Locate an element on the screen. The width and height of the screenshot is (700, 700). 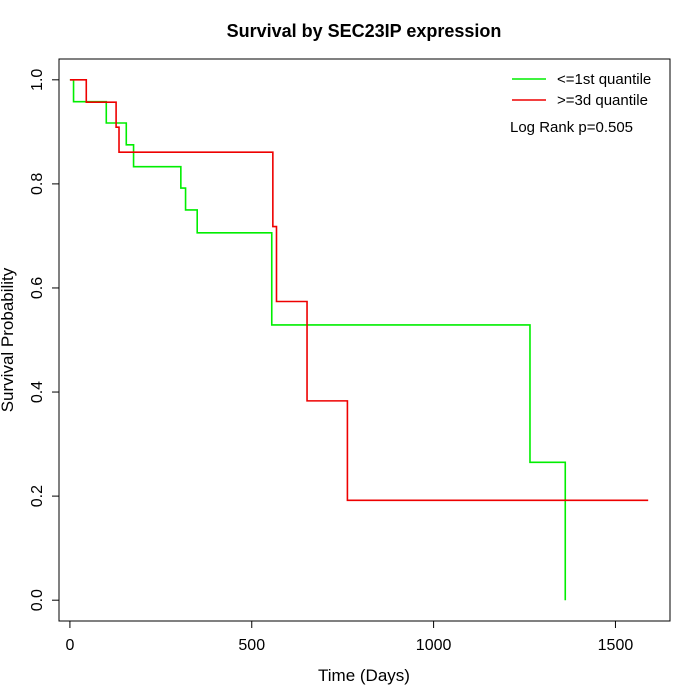
x-tick-label: 500 is located at coordinates (251, 645).